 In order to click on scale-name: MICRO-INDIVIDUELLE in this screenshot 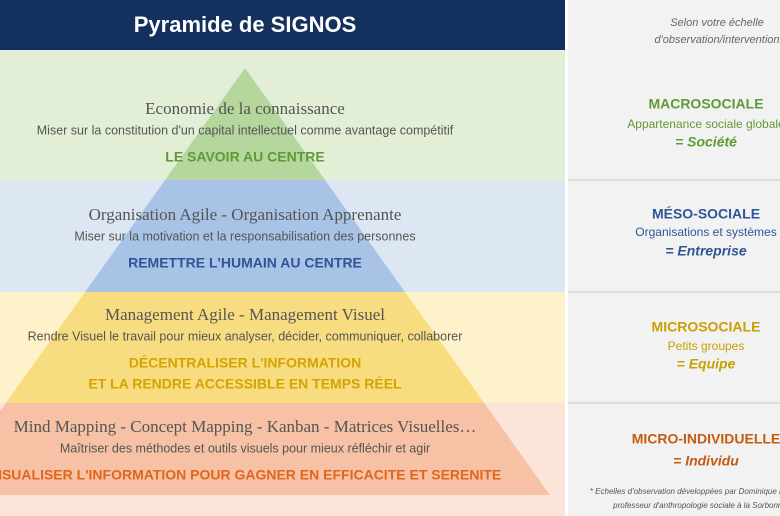, I will do `click(706, 439)`.